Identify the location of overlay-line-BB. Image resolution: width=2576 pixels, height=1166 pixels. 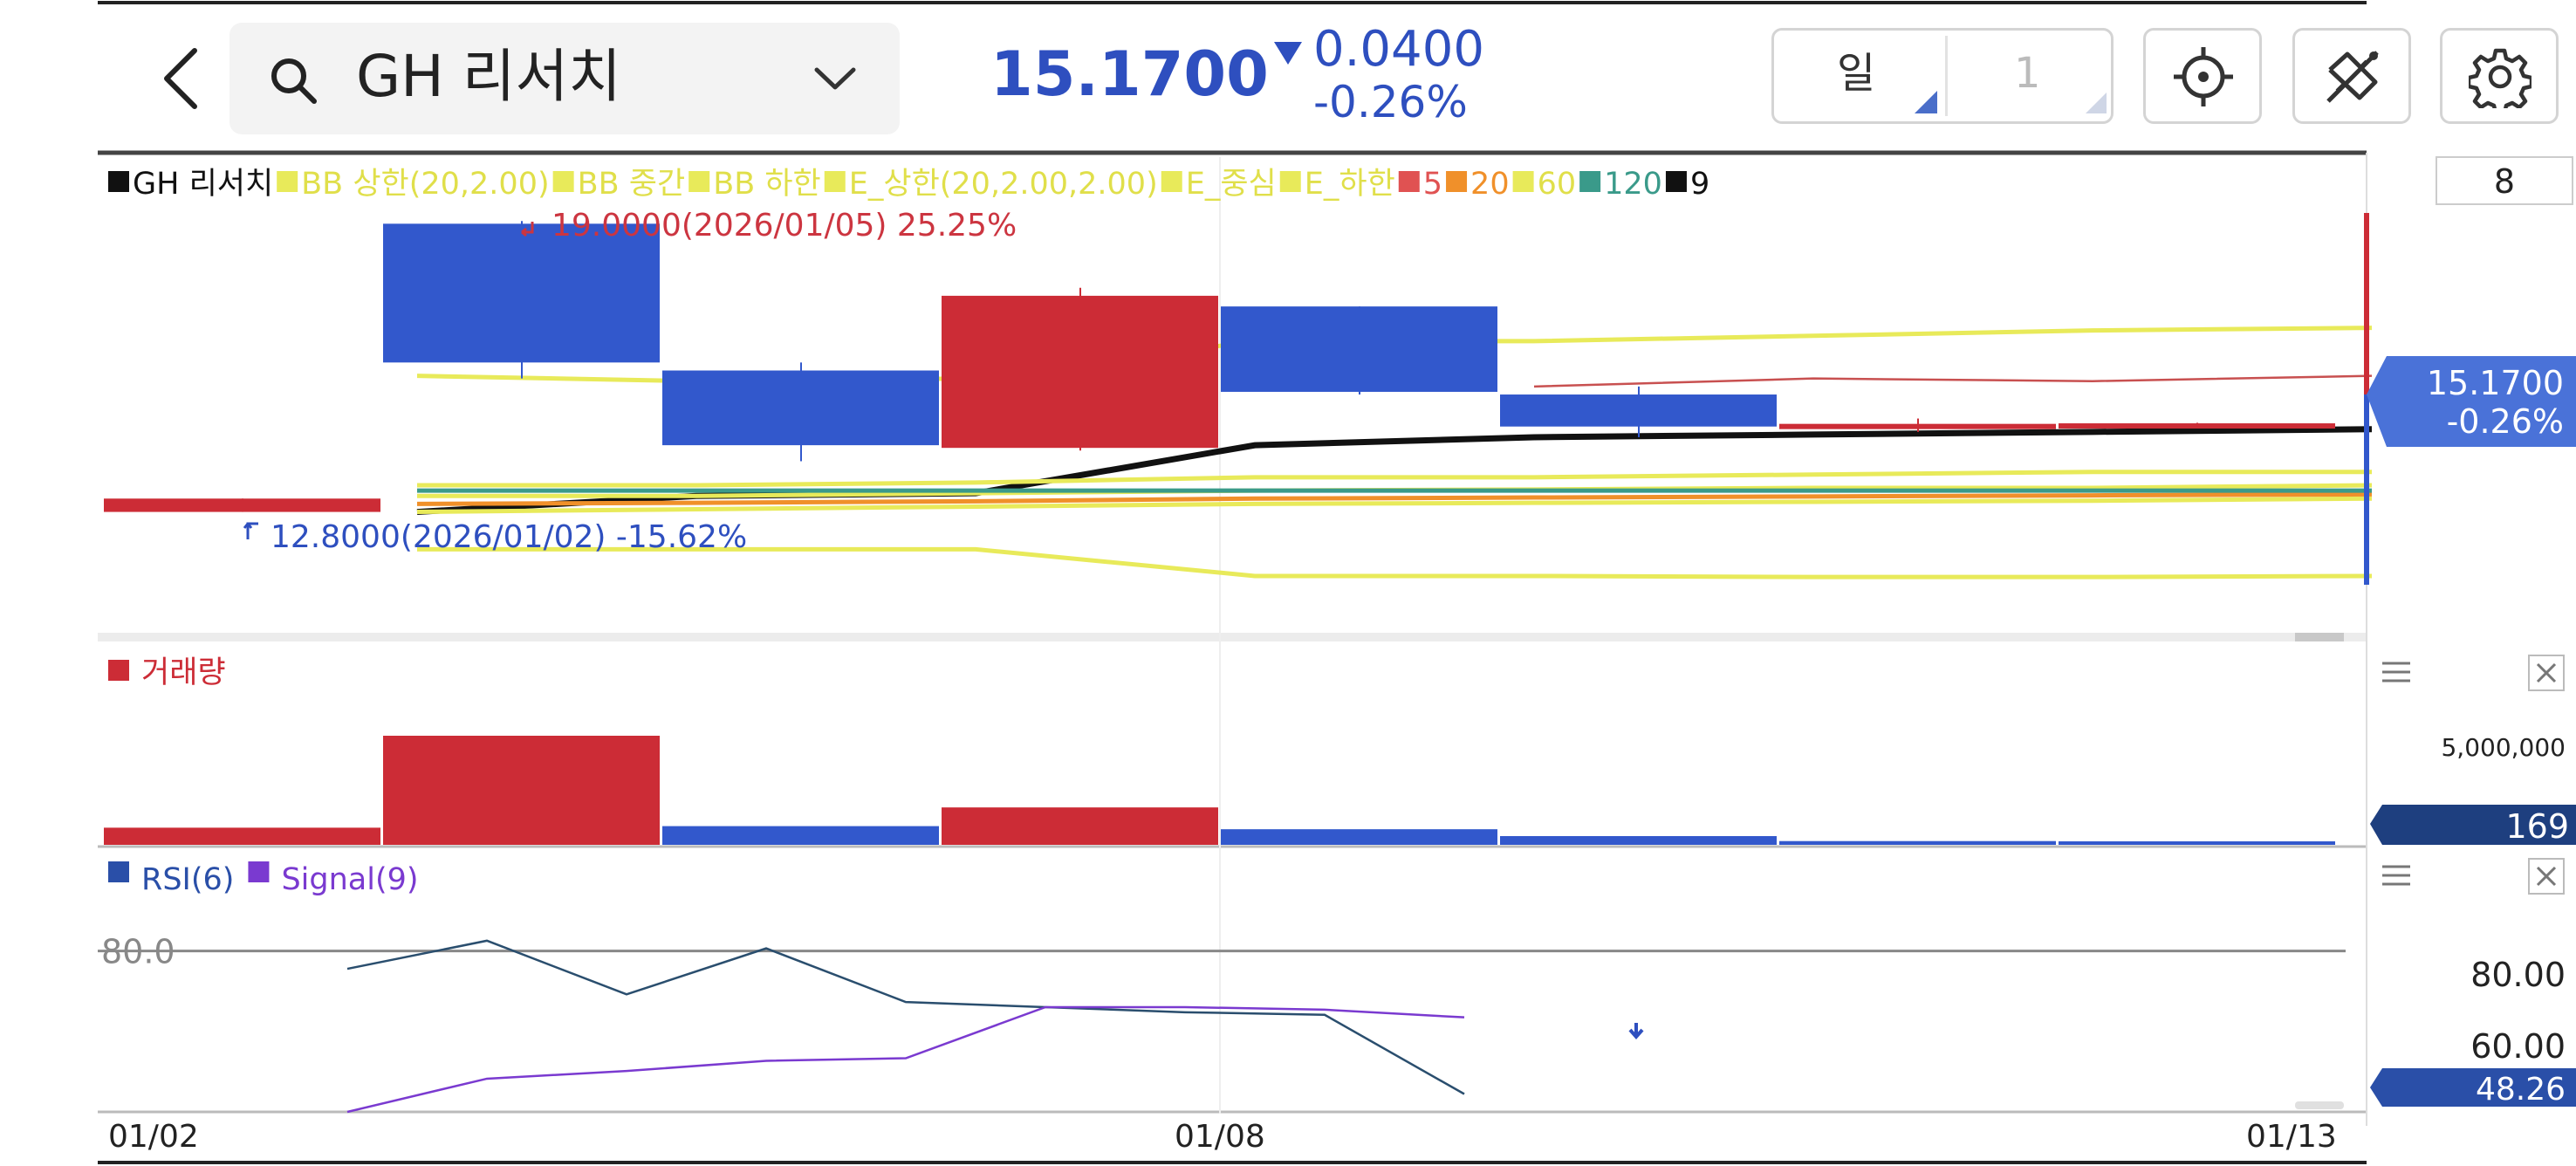
(1395, 563).